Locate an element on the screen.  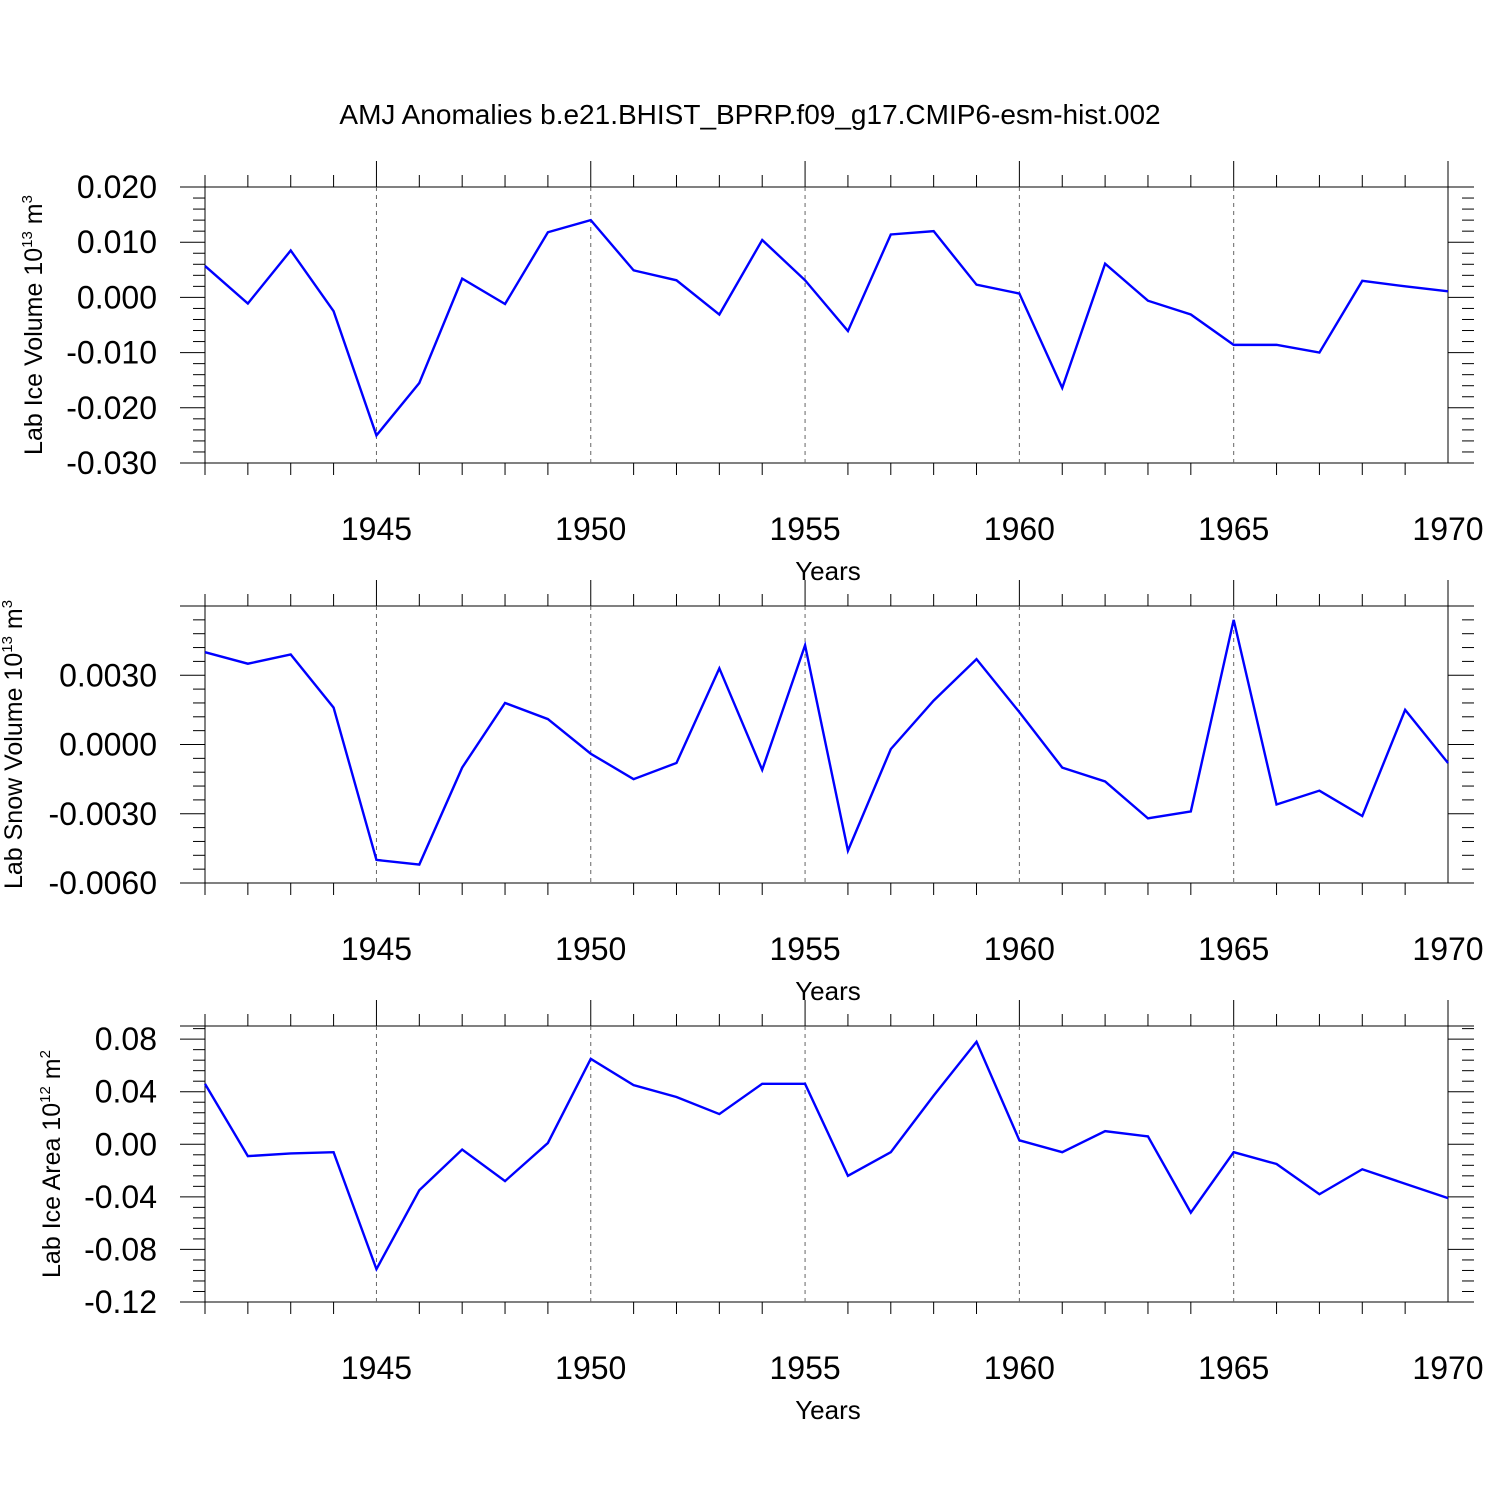
y-tick-label: 0.08 is located at coordinates (126, 1039).